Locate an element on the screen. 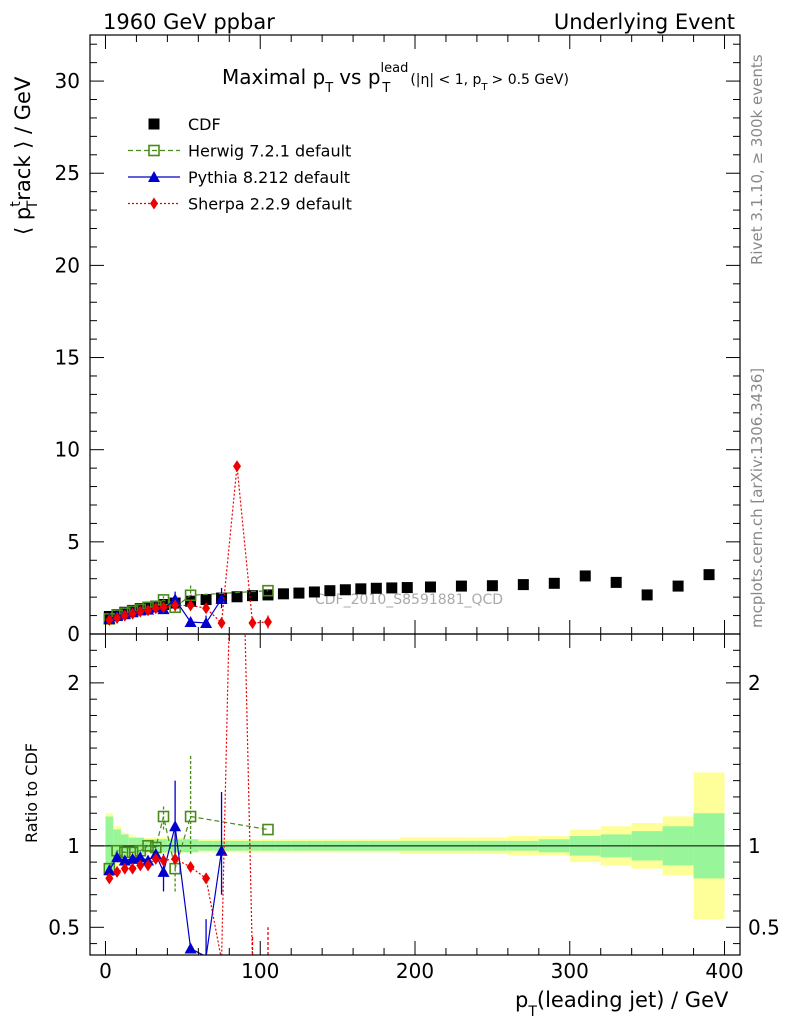 Image resolution: width=786 pixels, height=1024 pixels. herwig-legend-marker is located at coordinates (154, 150).